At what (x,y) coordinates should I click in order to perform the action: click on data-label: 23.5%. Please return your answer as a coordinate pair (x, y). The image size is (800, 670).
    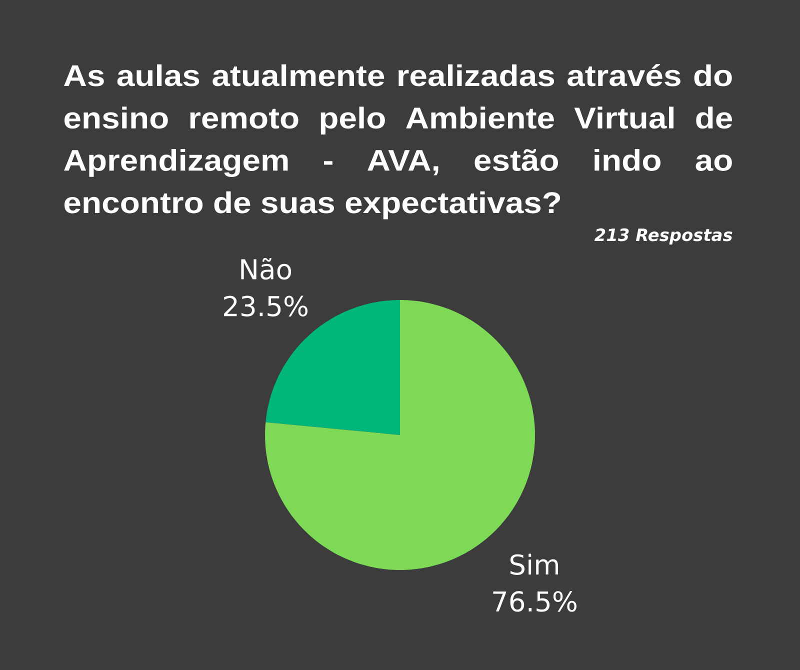
    Looking at the image, I should click on (266, 306).